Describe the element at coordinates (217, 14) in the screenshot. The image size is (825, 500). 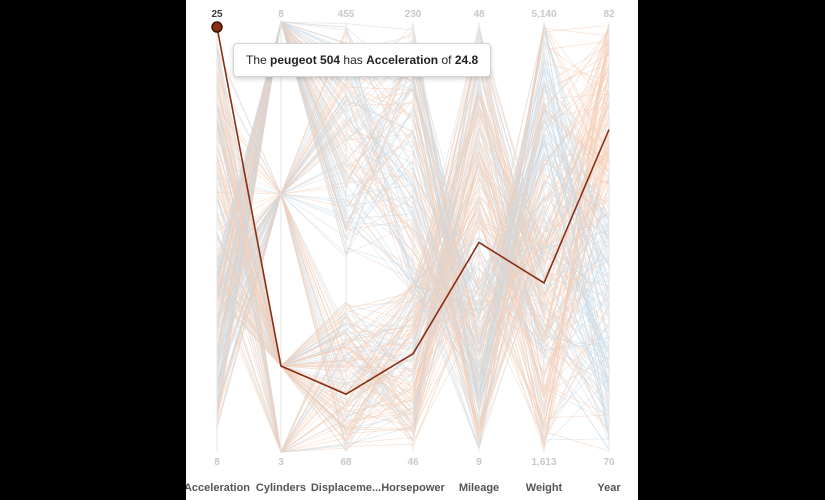
I see `axis-max-label: 25` at that location.